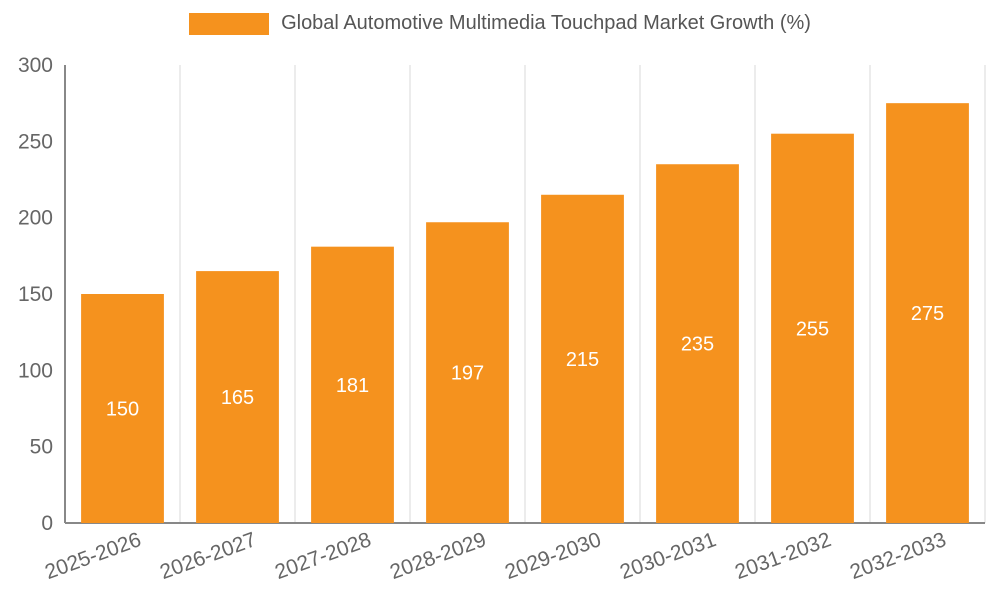 The height and width of the screenshot is (600, 1000). I want to click on y-axis-tick-label: 50, so click(41, 447).